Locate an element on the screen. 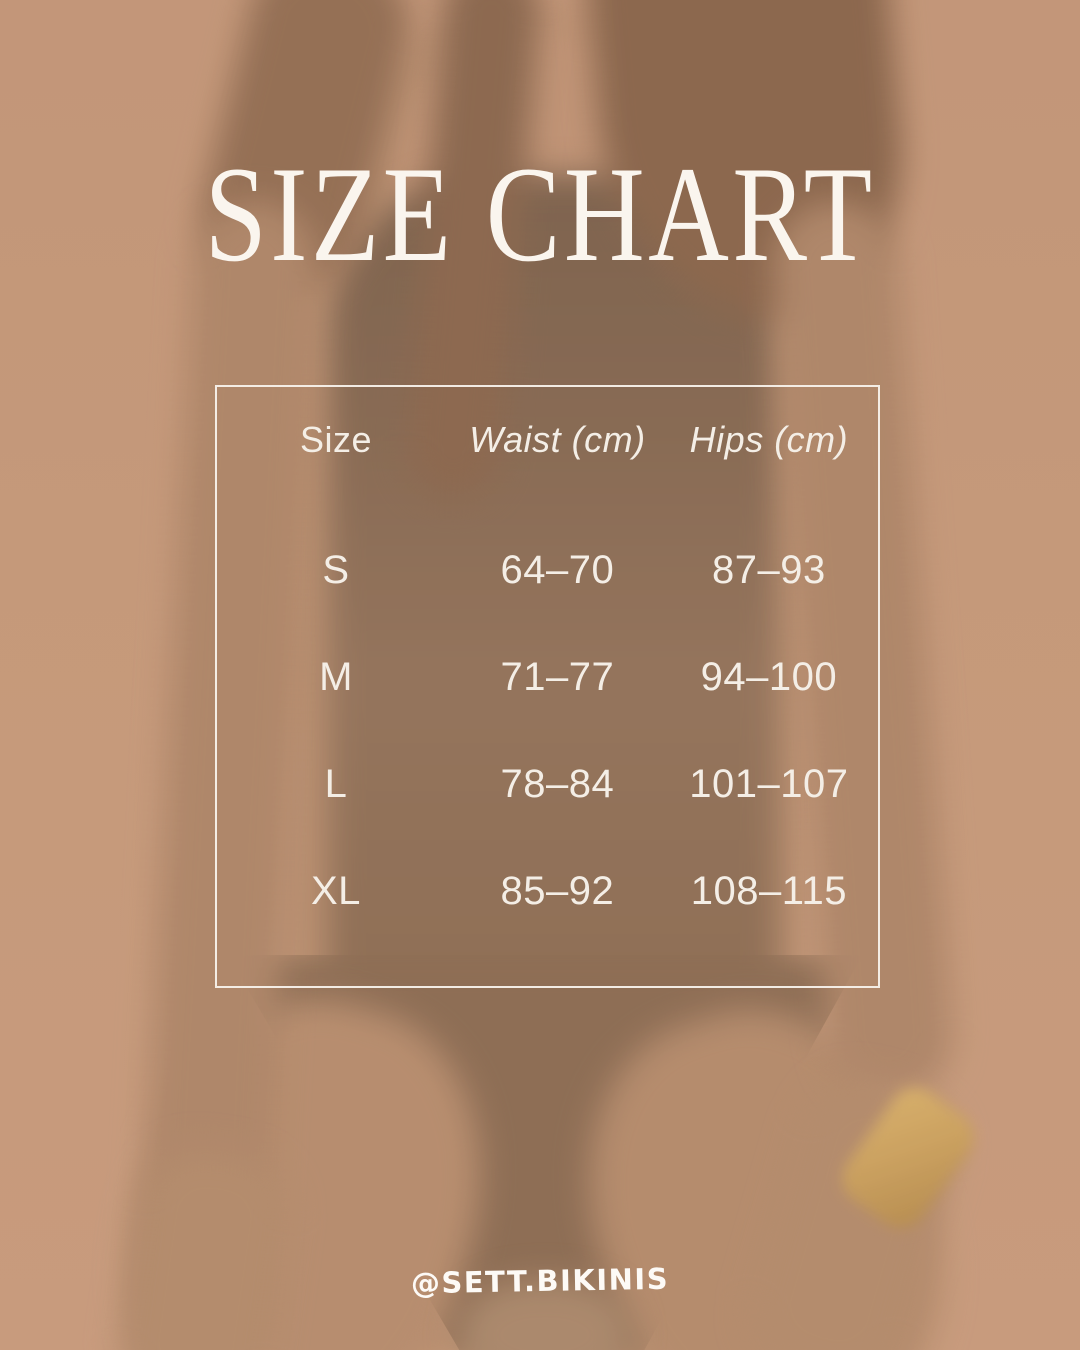 The width and height of the screenshot is (1080, 1350). table-row-l-size: L is located at coordinates (336, 784).